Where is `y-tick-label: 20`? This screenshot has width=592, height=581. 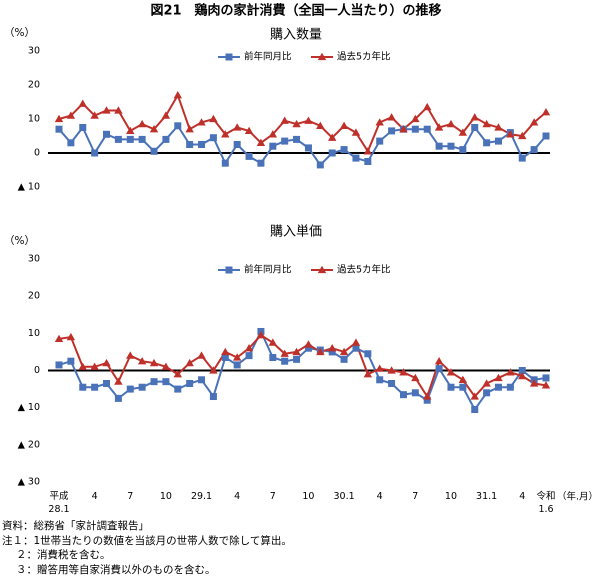
y-tick-label: 20 is located at coordinates (34, 296).